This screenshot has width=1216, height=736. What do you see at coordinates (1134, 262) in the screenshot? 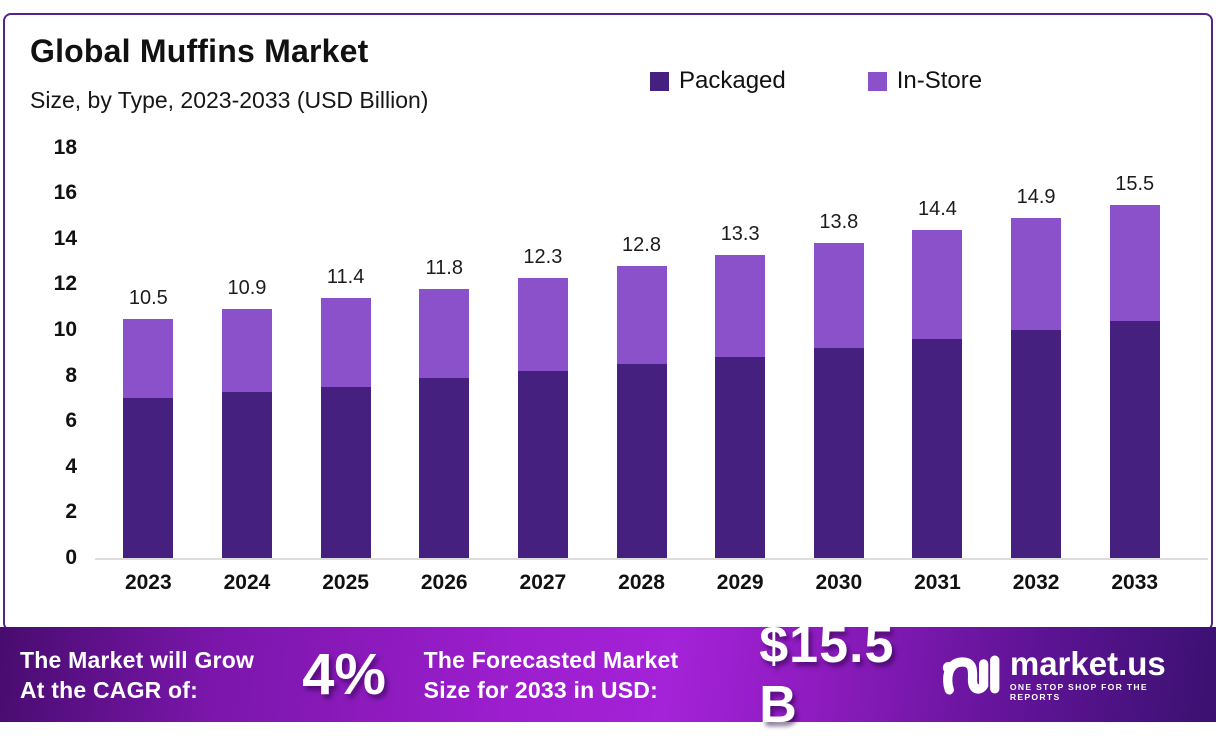
I see `bar-segment-instore-2033` at bounding box center [1134, 262].